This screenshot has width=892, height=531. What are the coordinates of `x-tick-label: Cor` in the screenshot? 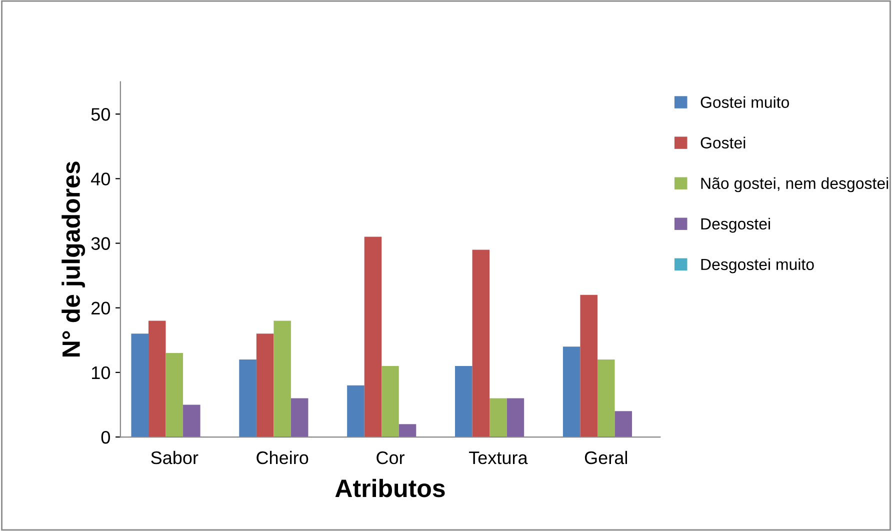 It's located at (390, 457).